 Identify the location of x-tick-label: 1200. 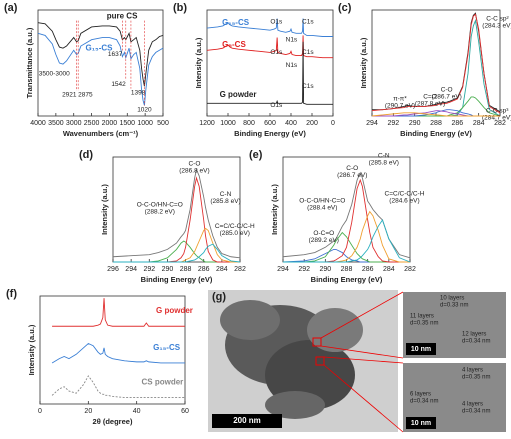
(207, 123).